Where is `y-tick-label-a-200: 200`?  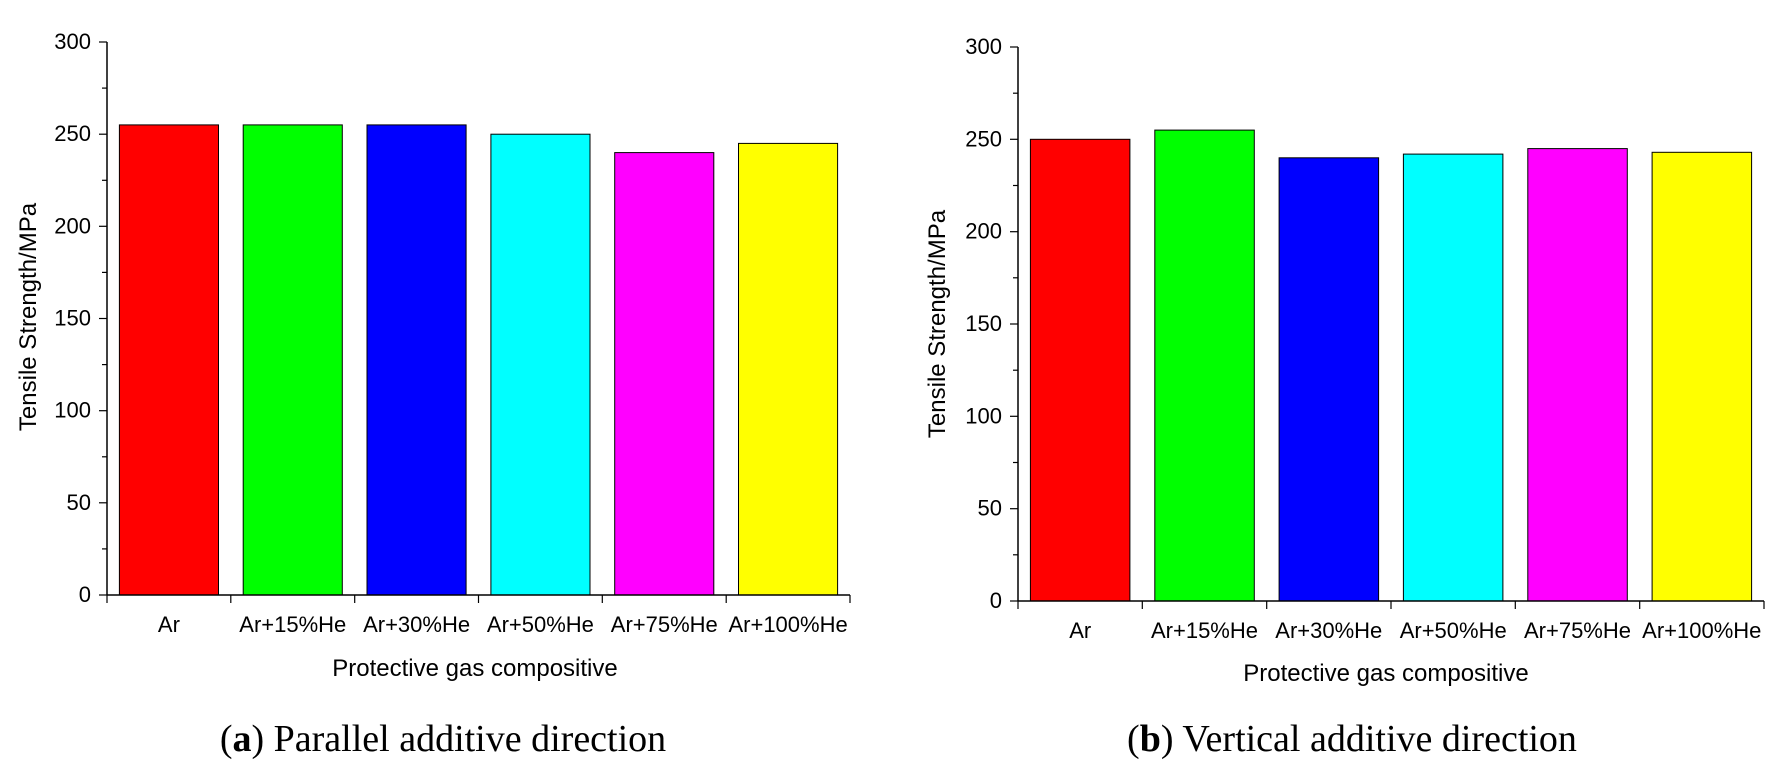
y-tick-label-a-200: 200 is located at coordinates (72, 225).